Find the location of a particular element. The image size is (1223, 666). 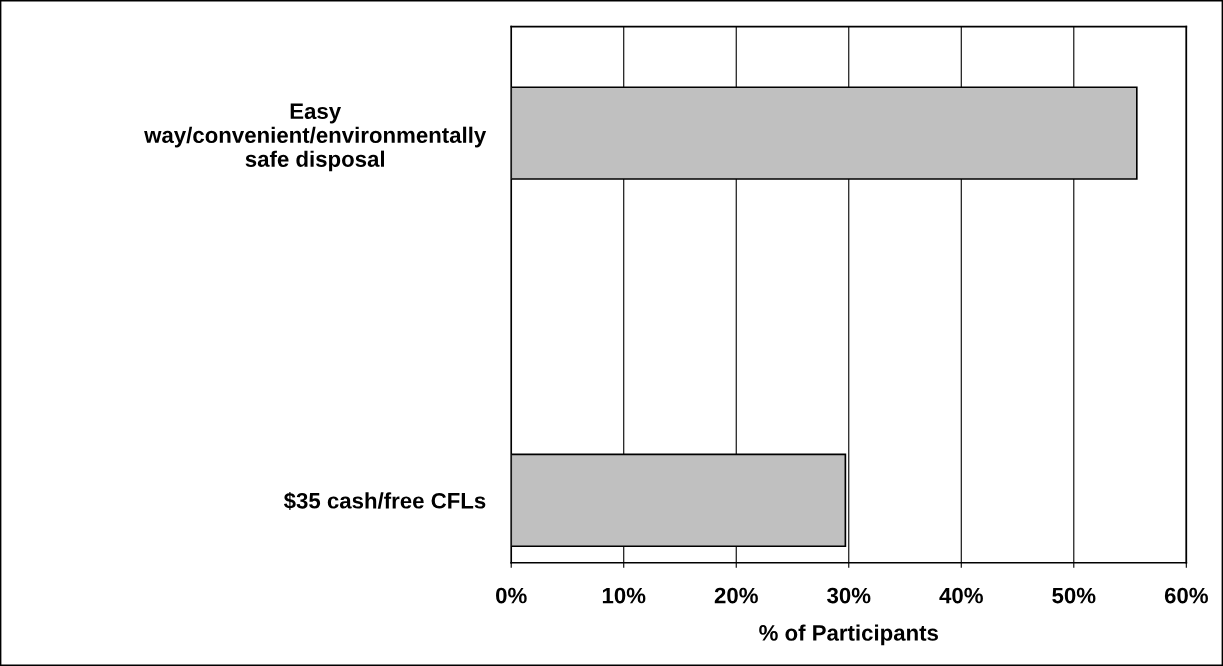

x-tick-label: 50% is located at coordinates (1074, 595).